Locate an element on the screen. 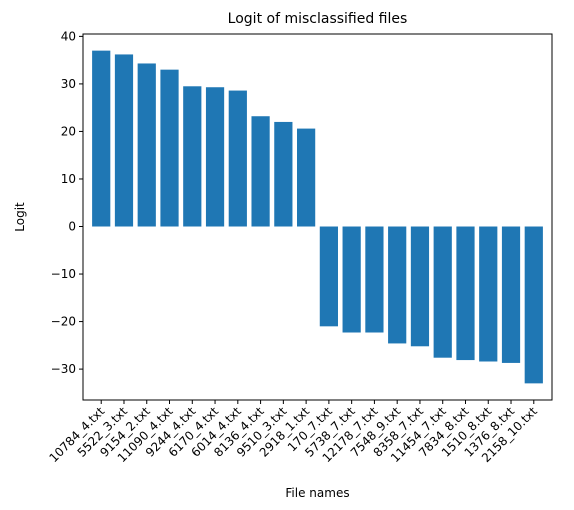 This screenshot has height=510, width=574. y-axis: −30 −20 −10 0 10 20 30 40 is located at coordinates (67, 202).